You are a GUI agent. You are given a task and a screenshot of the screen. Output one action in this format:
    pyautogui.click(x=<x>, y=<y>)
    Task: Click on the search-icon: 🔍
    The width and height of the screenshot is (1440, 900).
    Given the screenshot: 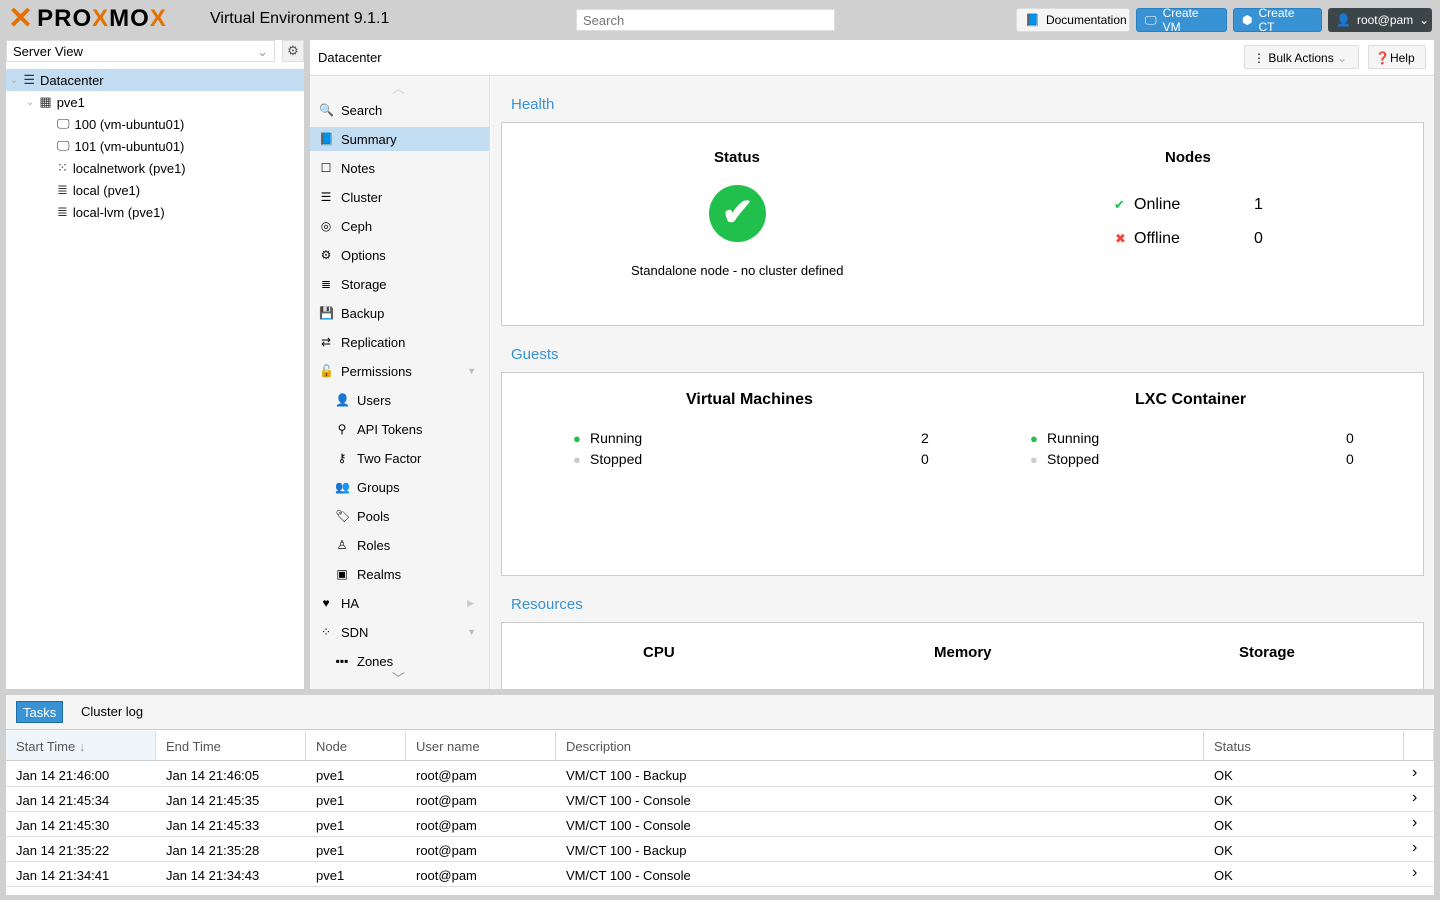 What is the action you would take?
    pyautogui.click(x=326, y=110)
    